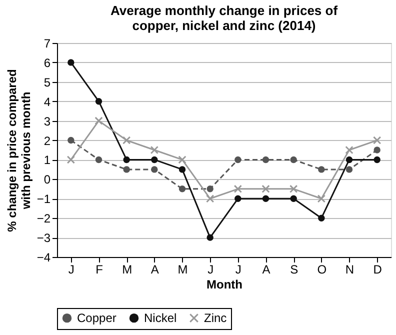 This screenshot has height=335, width=396. I want to click on y-axis-title: % change in price compared with previous month, so click(18, 150).